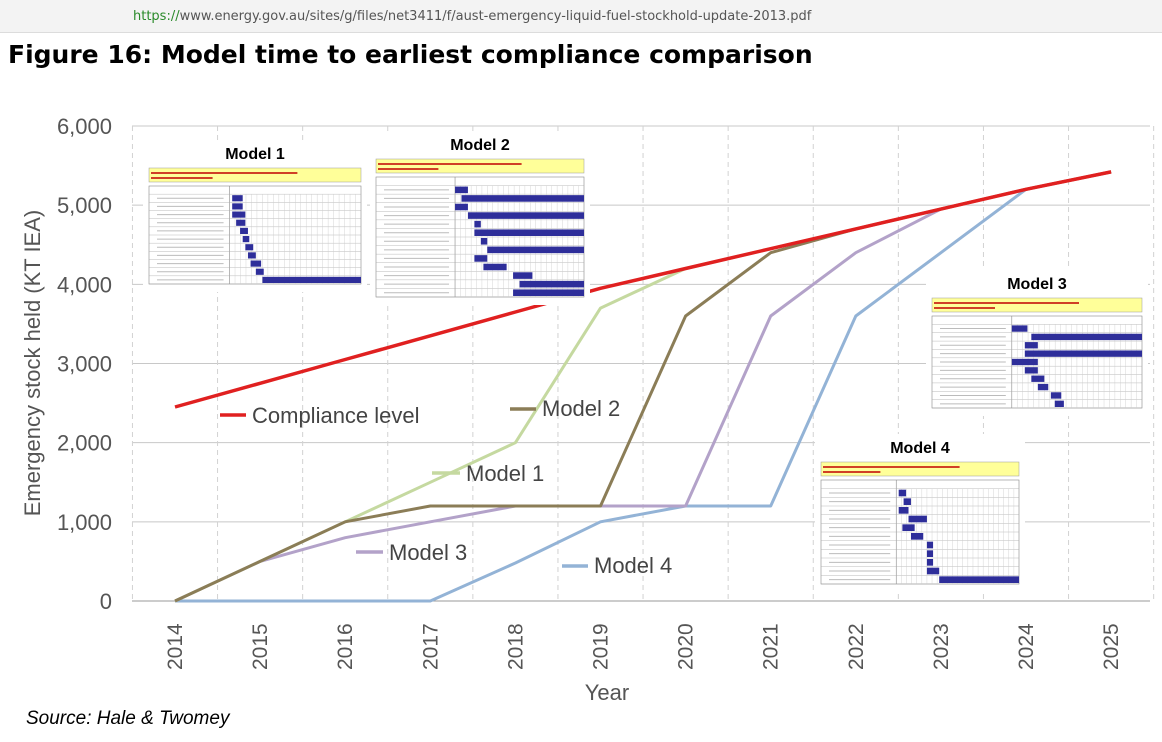 The height and width of the screenshot is (742, 1162). I want to click on x-tick-label: 2021, so click(771, 646).